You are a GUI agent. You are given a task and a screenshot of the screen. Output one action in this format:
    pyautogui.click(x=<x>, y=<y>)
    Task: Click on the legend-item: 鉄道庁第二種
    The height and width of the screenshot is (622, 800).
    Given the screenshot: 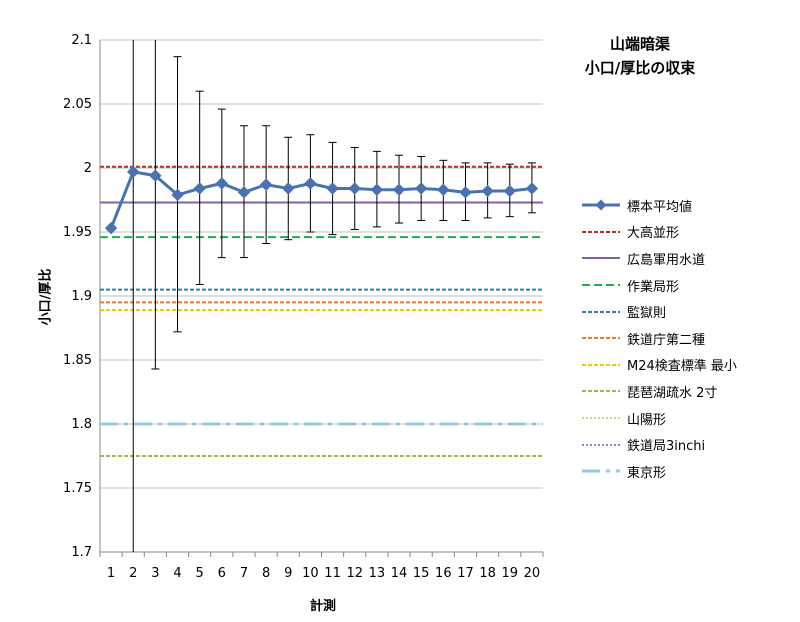 What is the action you would take?
    pyautogui.click(x=659, y=338)
    